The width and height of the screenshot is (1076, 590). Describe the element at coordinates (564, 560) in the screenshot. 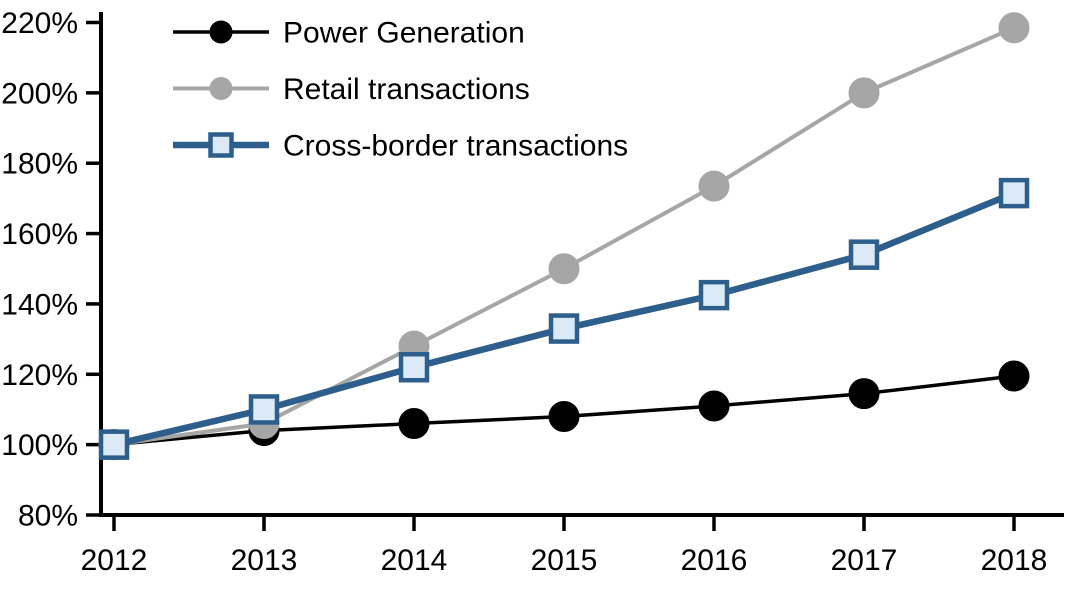

I see `x-tick-label: 2015` at that location.